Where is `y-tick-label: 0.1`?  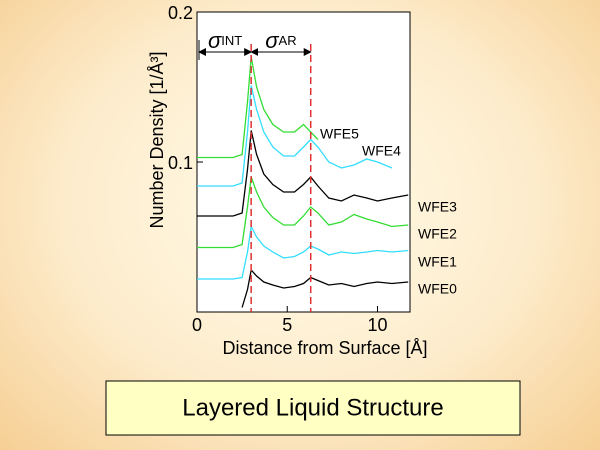 y-tick-label: 0.1 is located at coordinates (180, 163).